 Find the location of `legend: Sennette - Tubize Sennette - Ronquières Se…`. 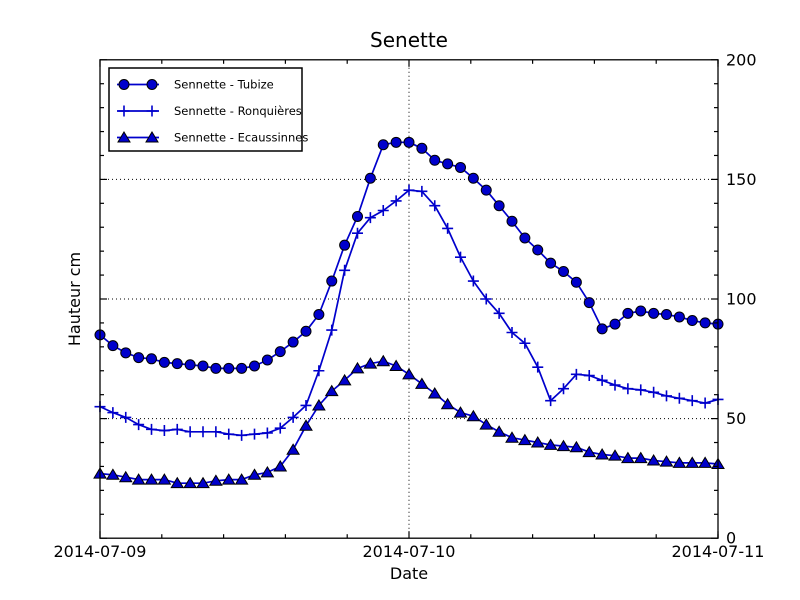

legend: Sennette - Tubize Sennette - Ronquières Se… is located at coordinates (208, 109).